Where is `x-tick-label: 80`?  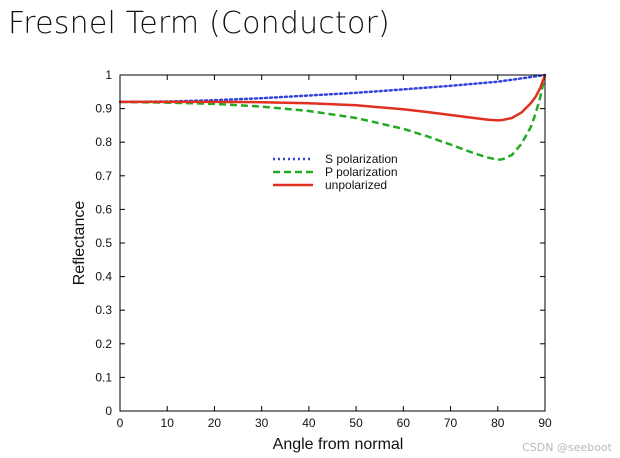 x-tick-label: 80 is located at coordinates (498, 423).